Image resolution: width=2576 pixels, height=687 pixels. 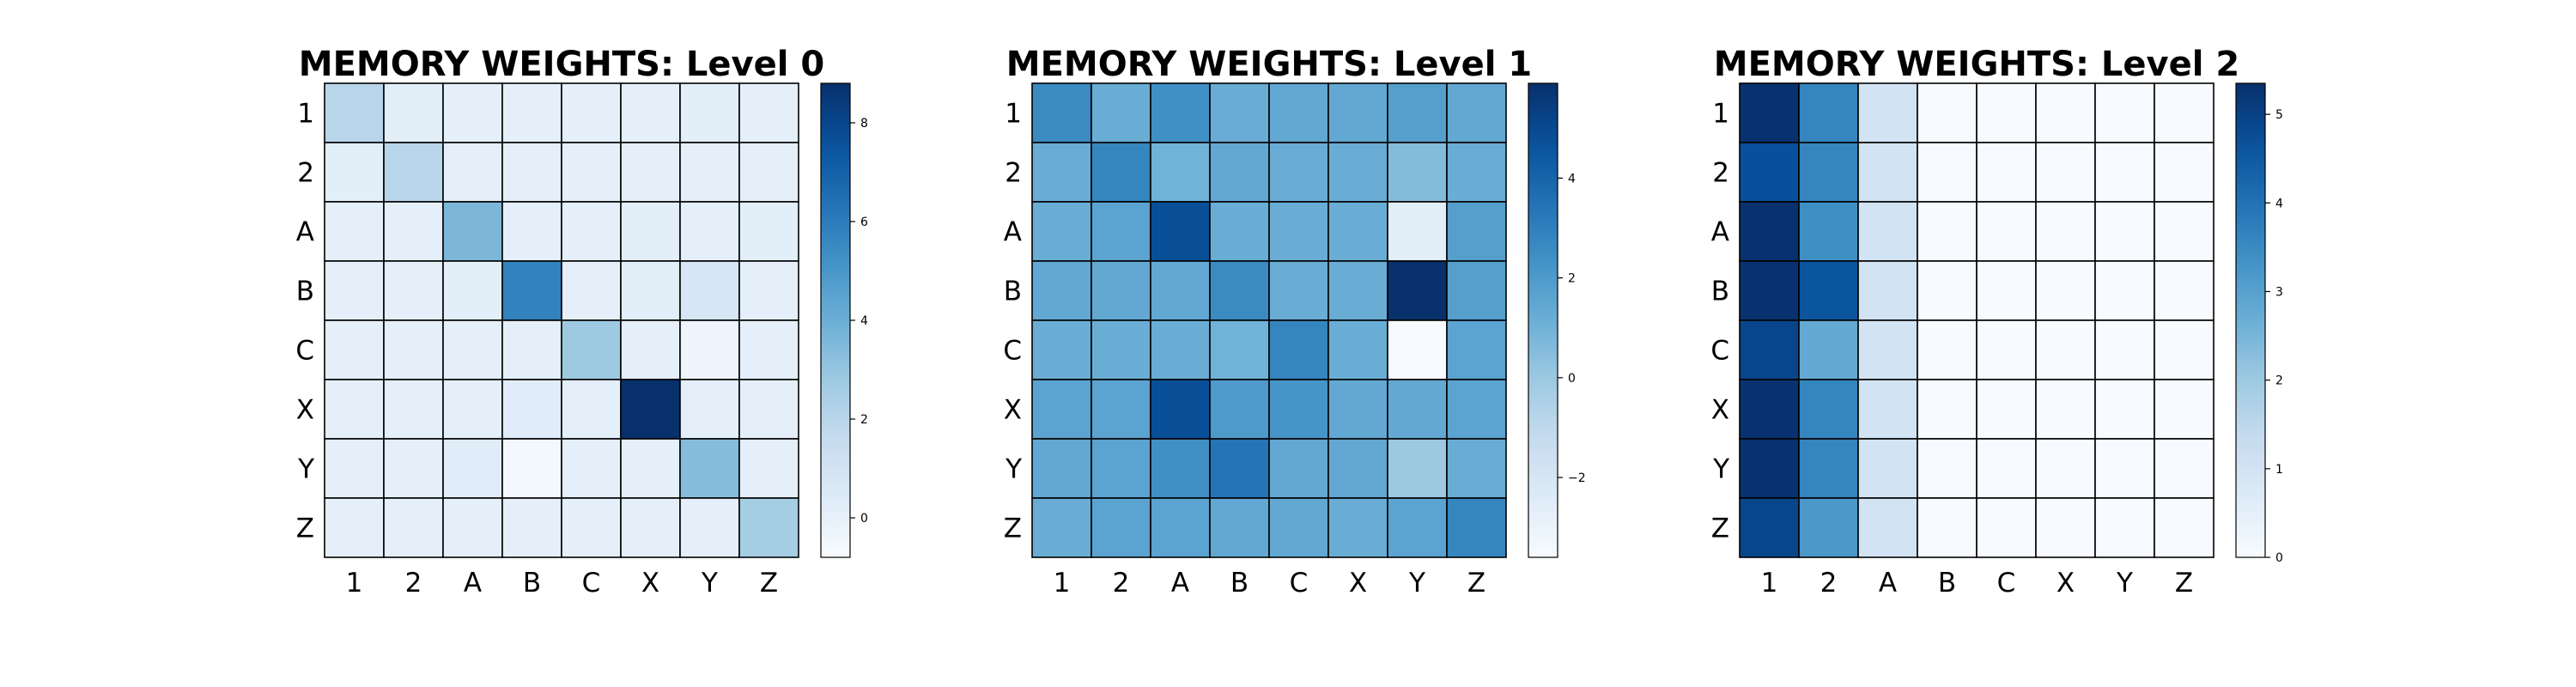 What do you see at coordinates (2184, 583) in the screenshot?
I see `column-label: Z` at bounding box center [2184, 583].